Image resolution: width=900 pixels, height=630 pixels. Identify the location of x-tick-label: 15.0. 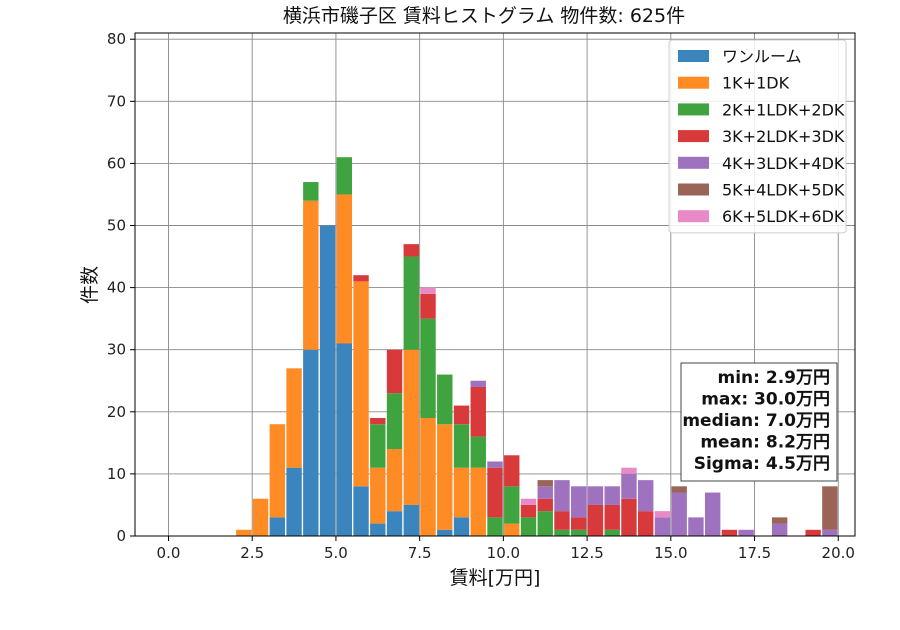
(670, 553).